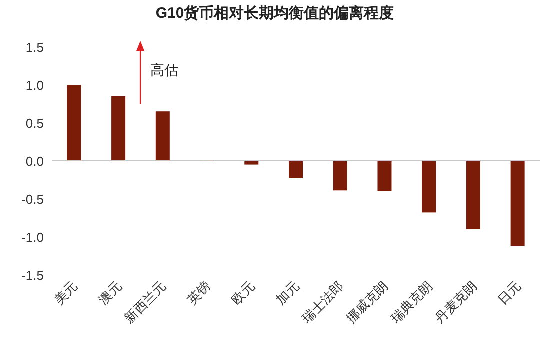 This screenshot has height=350, width=550. Describe the element at coordinates (35, 161) in the screenshot. I see `y-tick-label: 0.0` at that location.